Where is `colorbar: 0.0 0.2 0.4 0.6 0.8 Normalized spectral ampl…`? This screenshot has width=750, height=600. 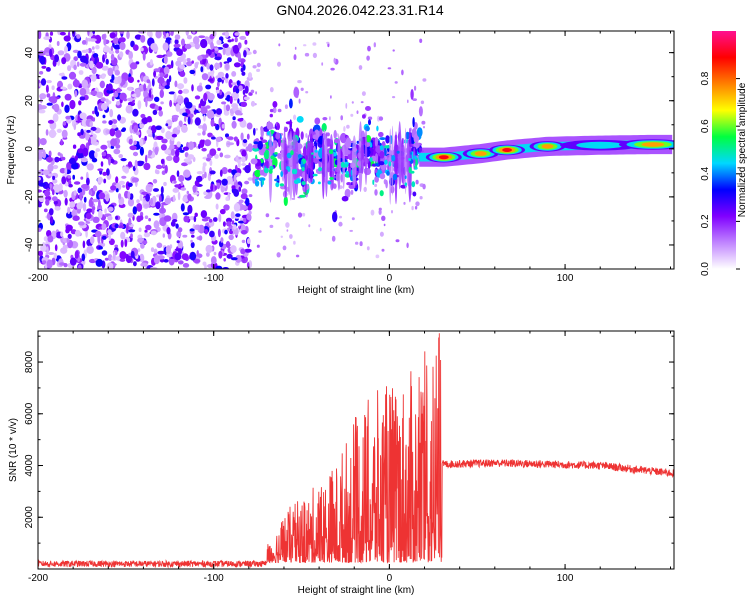
colorbar: 0.0 0.2 0.4 0.6 0.8 Normalized spectral ampl… is located at coordinates (724, 153).